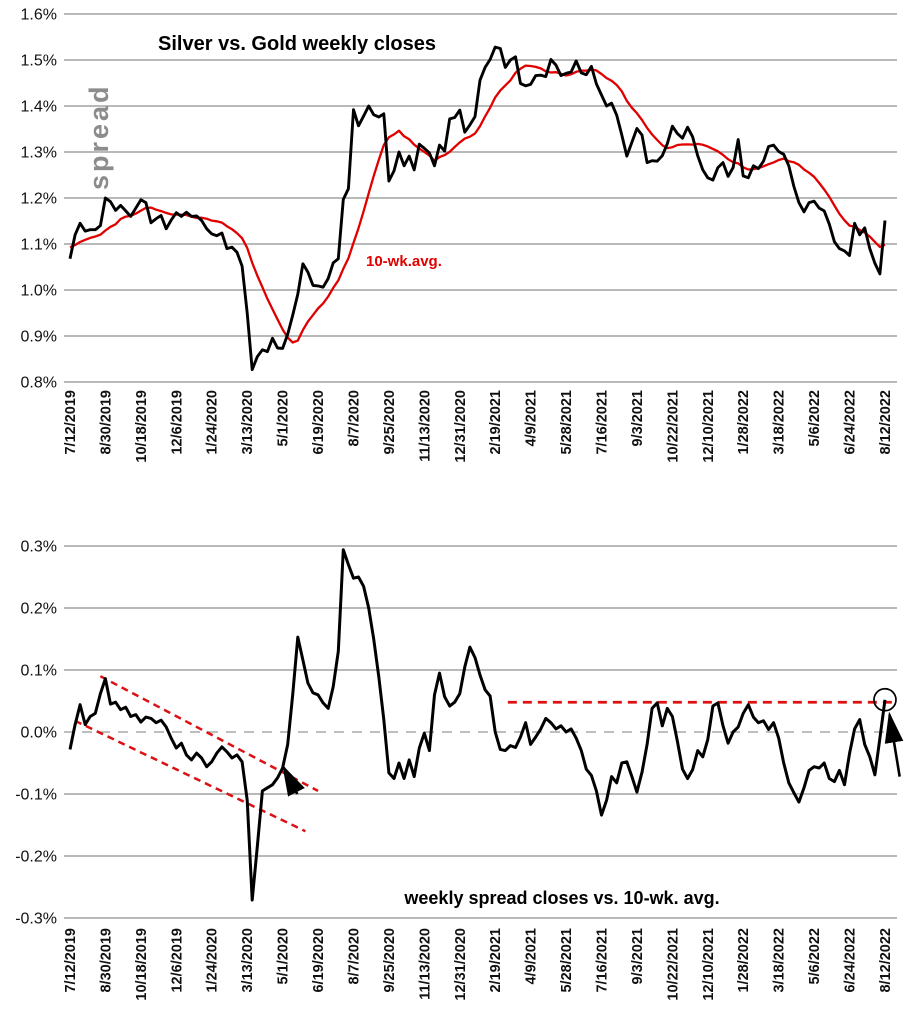 Image resolution: width=904 pixels, height=1024 pixels. Describe the element at coordinates (561, 898) in the screenshot. I see `bottom-chart-title: weekly spread closes vs. 10-wk. avg.` at that location.